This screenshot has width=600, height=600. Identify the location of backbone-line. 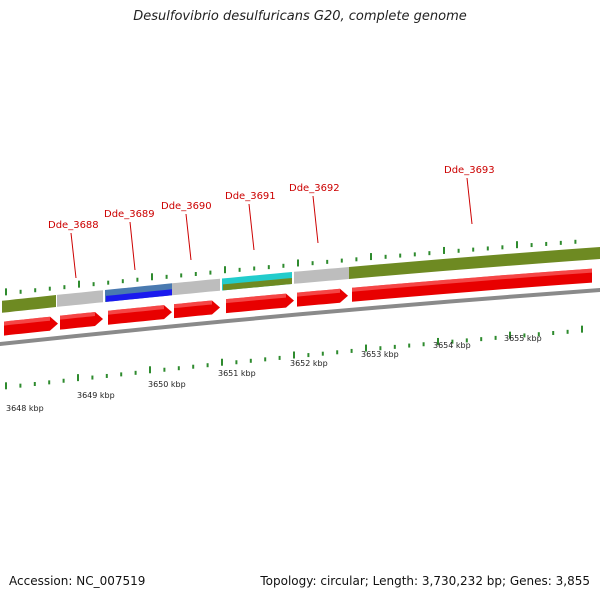
(300, 317).